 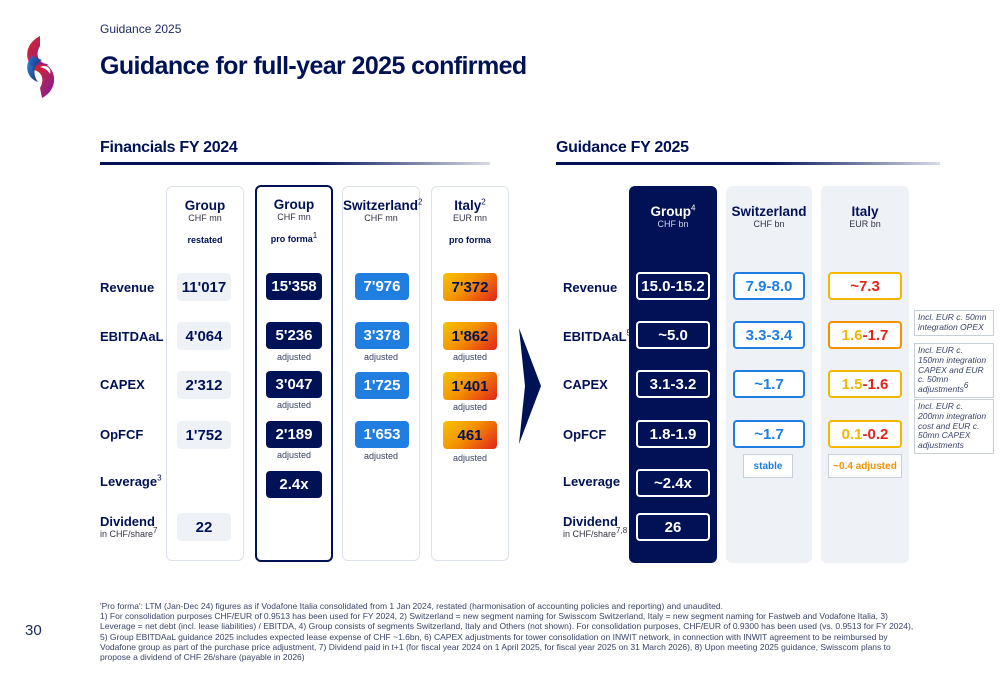 What do you see at coordinates (769, 211) in the screenshot?
I see `column-name: Switzerland` at bounding box center [769, 211].